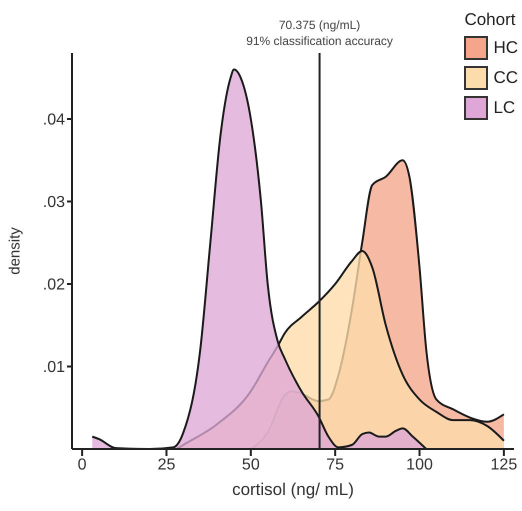  What do you see at coordinates (54, 203) in the screenshot?
I see `y-tick-label: .03` at bounding box center [54, 203].